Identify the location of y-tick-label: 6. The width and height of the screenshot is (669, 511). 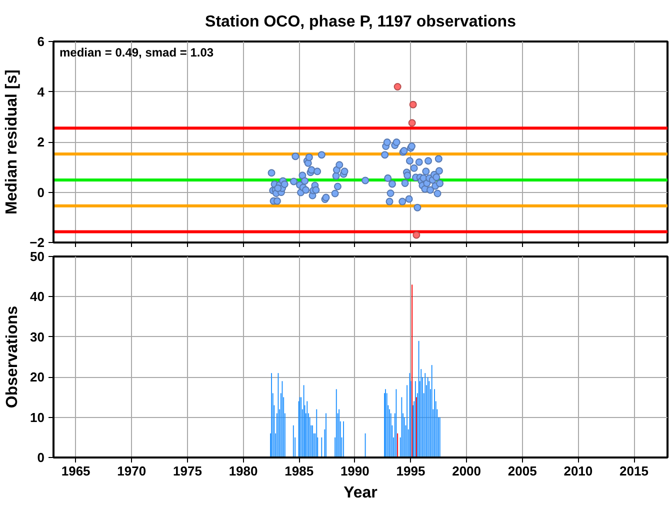
(41, 41).